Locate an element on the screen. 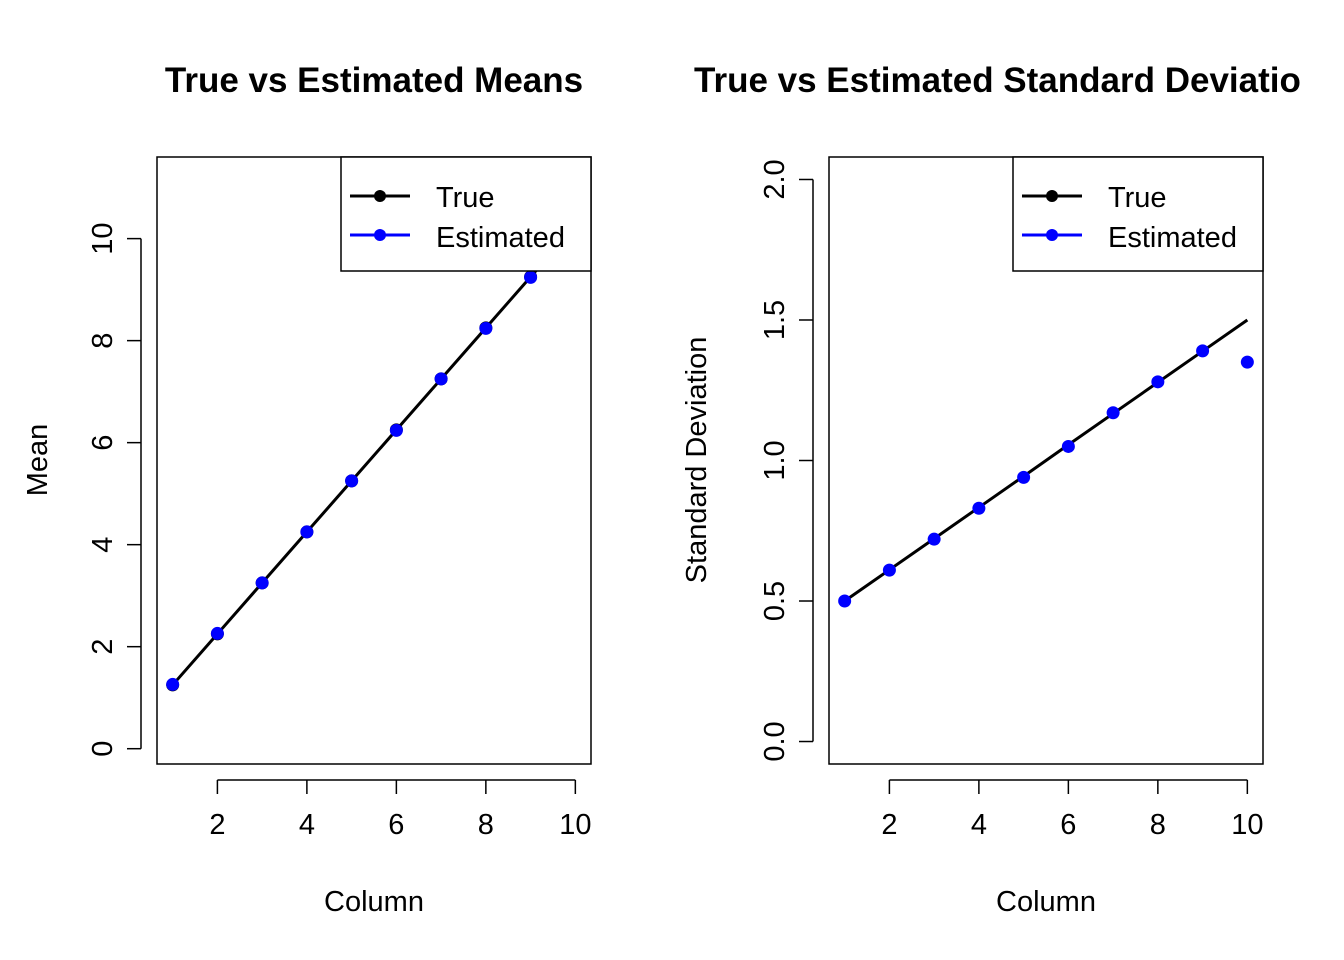  y-tick-label: 0 is located at coordinates (103, 749).